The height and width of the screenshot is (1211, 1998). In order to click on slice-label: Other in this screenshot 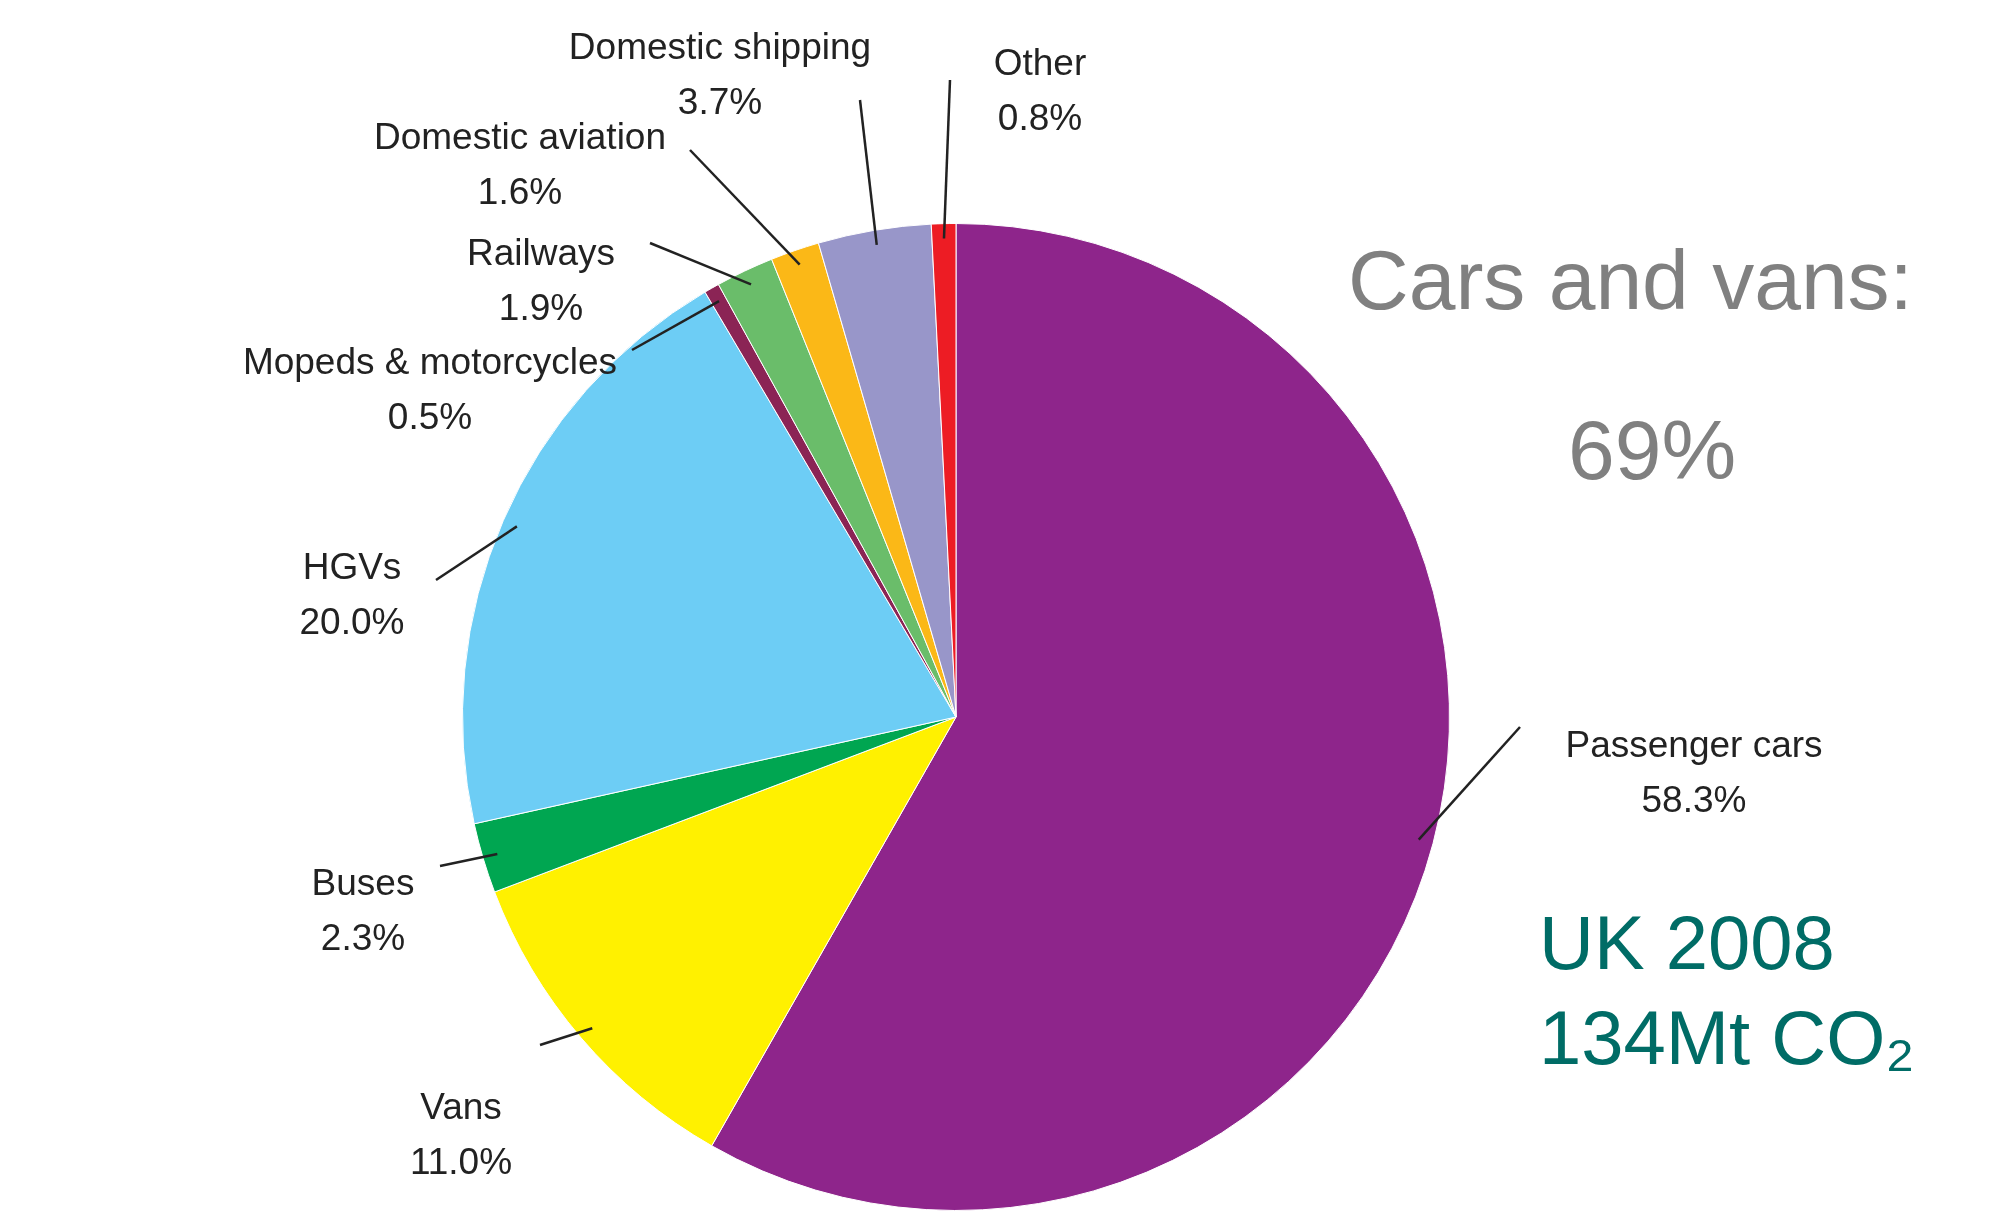, I will do `click(1040, 62)`.